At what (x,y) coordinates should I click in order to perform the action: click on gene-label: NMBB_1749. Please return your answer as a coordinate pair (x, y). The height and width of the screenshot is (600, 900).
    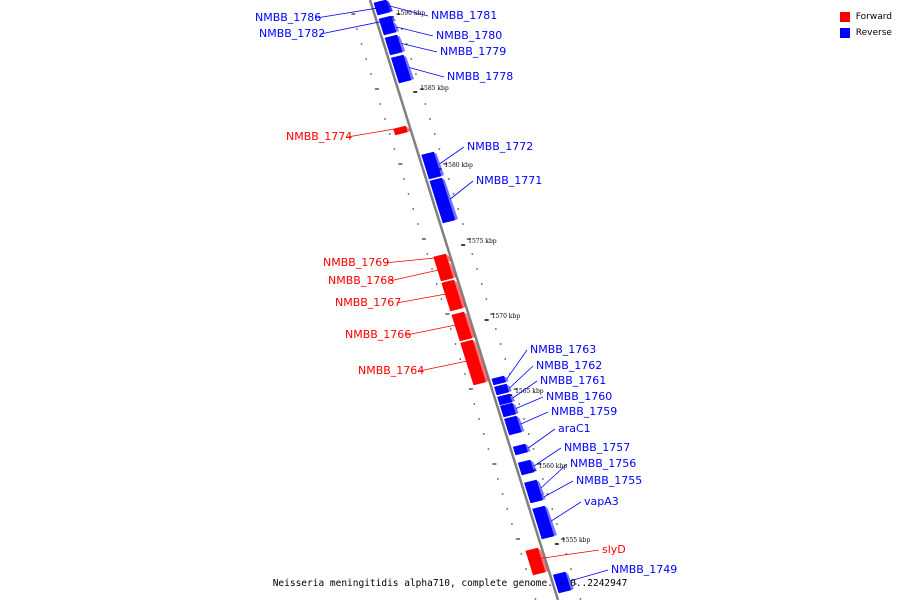
    Looking at the image, I should click on (644, 569).